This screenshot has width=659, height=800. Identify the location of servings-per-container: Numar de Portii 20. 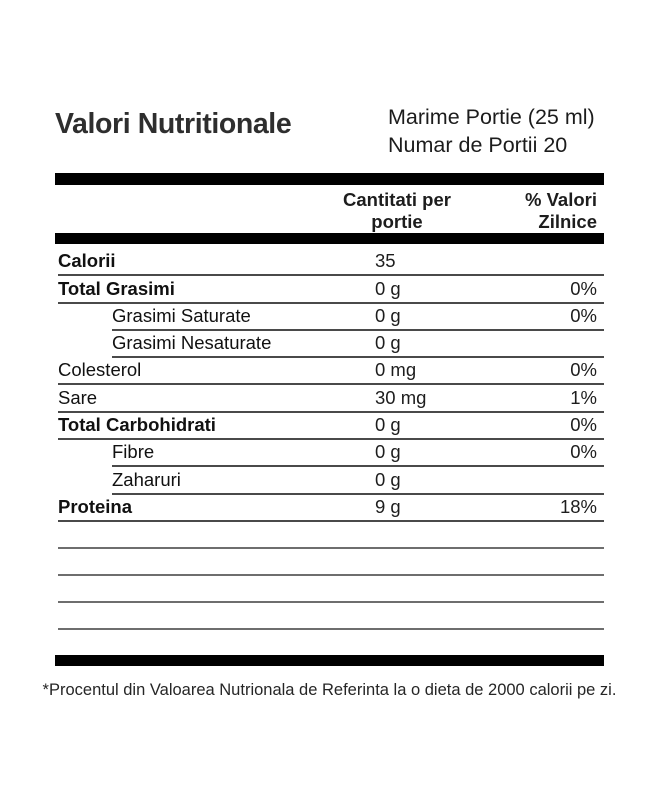
(478, 144).